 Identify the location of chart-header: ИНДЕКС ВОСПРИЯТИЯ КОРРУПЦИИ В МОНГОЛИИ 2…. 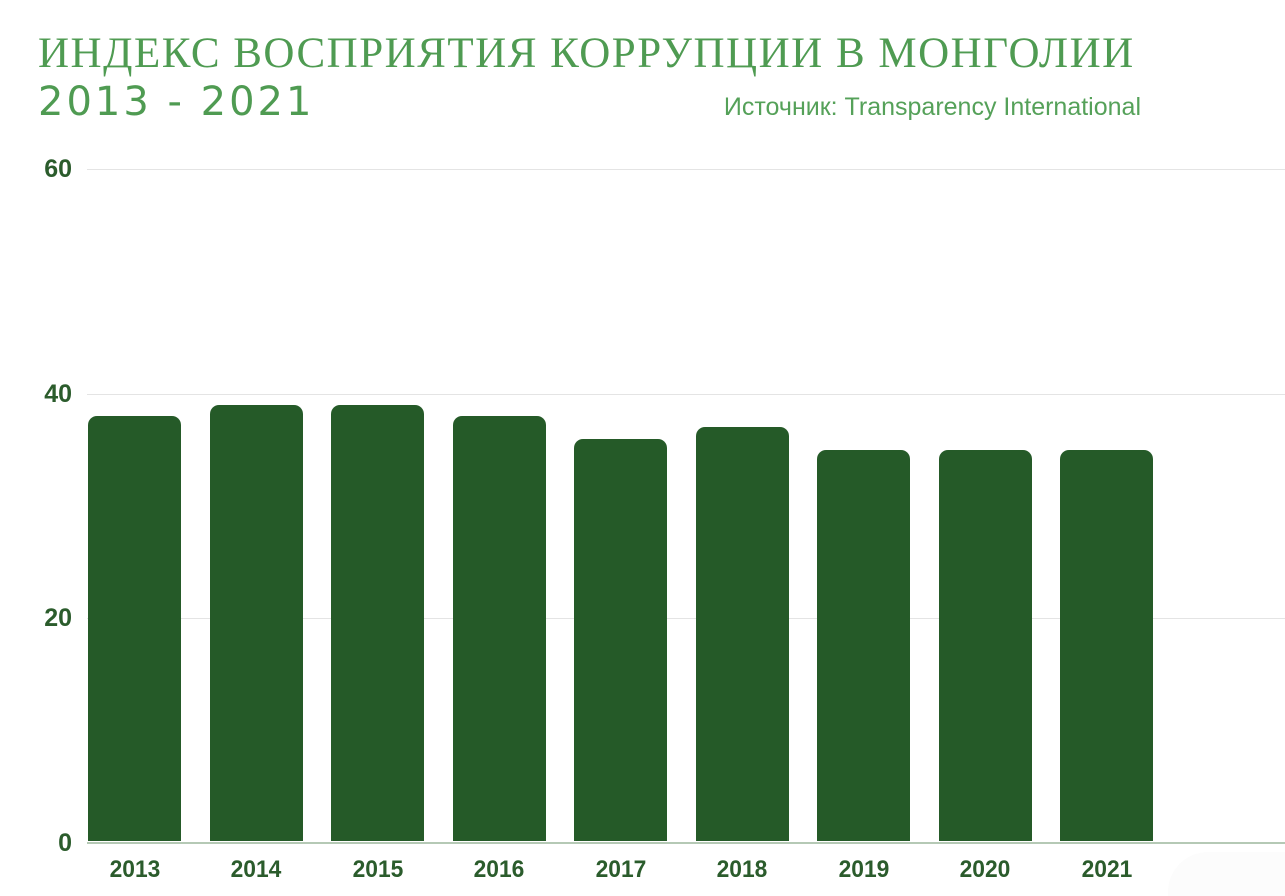
(589, 77).